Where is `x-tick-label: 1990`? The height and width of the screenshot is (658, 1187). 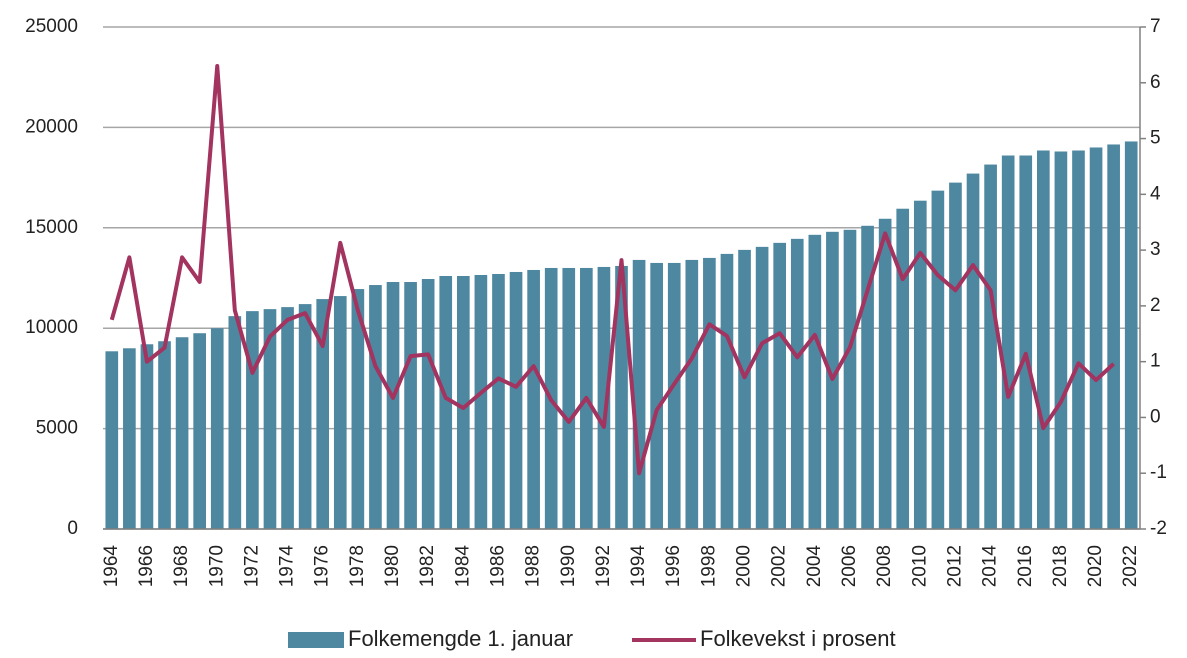 x-tick-label: 1990 is located at coordinates (568, 566).